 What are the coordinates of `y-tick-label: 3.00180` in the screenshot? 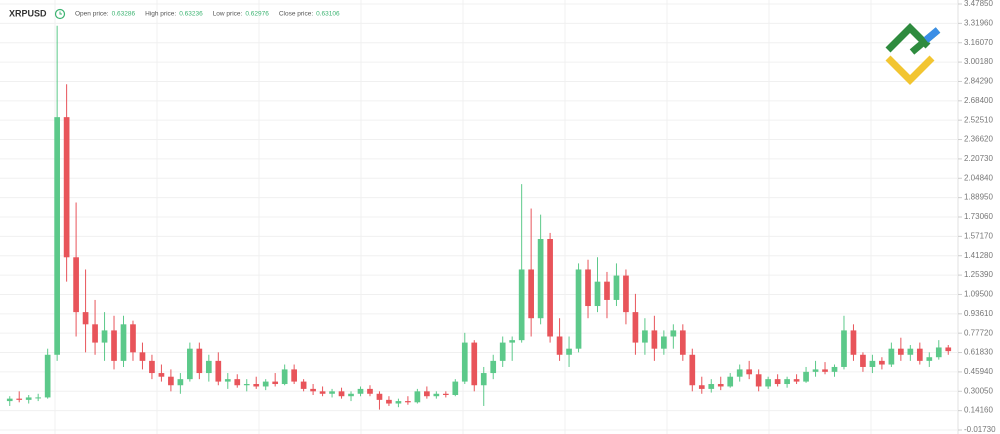 It's located at (978, 61).